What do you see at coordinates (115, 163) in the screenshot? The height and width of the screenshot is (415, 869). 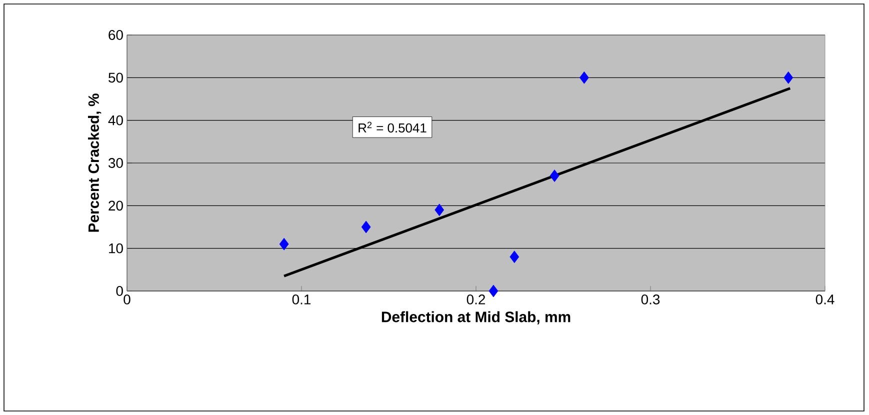 I see `y-tick-label: 30` at bounding box center [115, 163].